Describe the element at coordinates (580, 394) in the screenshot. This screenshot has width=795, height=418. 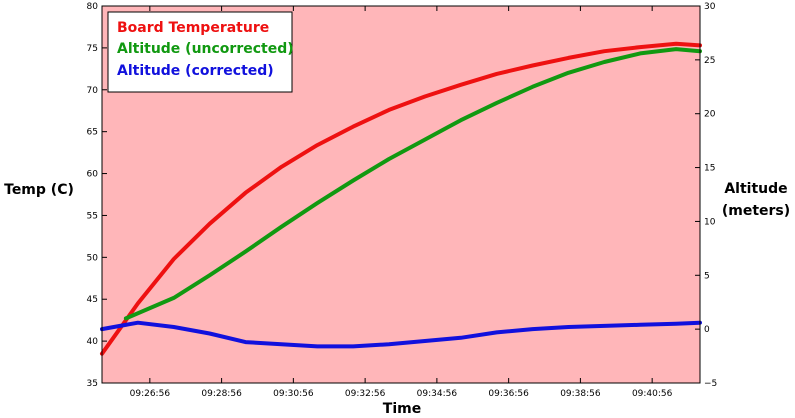
I see `x-tick-label: 09:38:56` at that location.